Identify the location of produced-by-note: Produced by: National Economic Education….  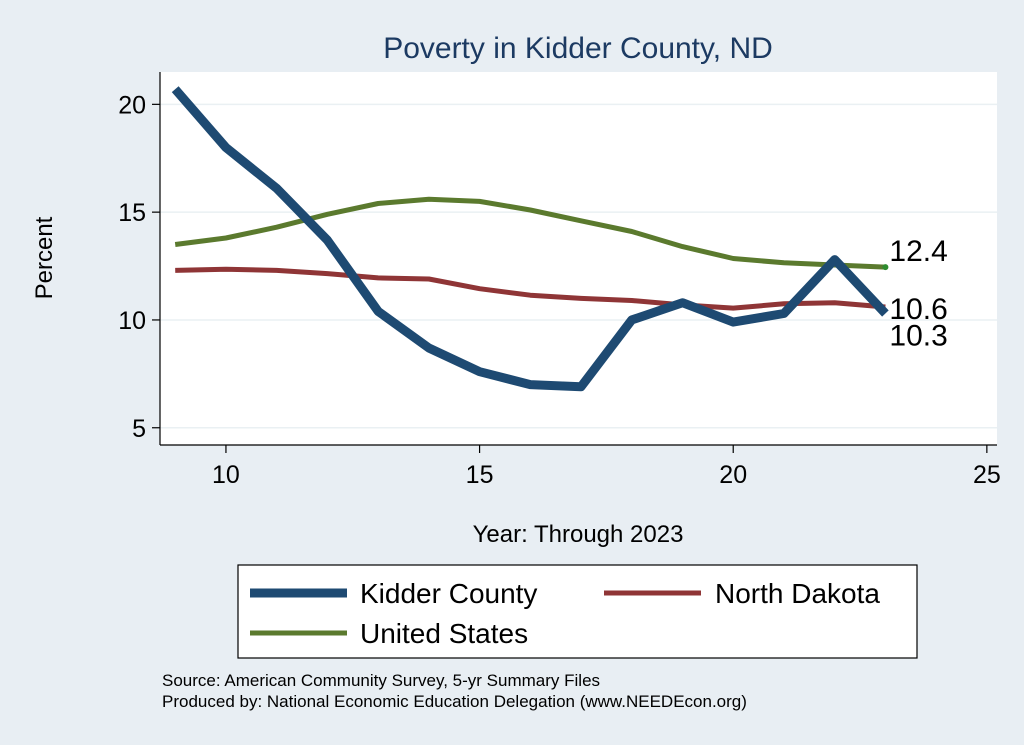
(454, 701).